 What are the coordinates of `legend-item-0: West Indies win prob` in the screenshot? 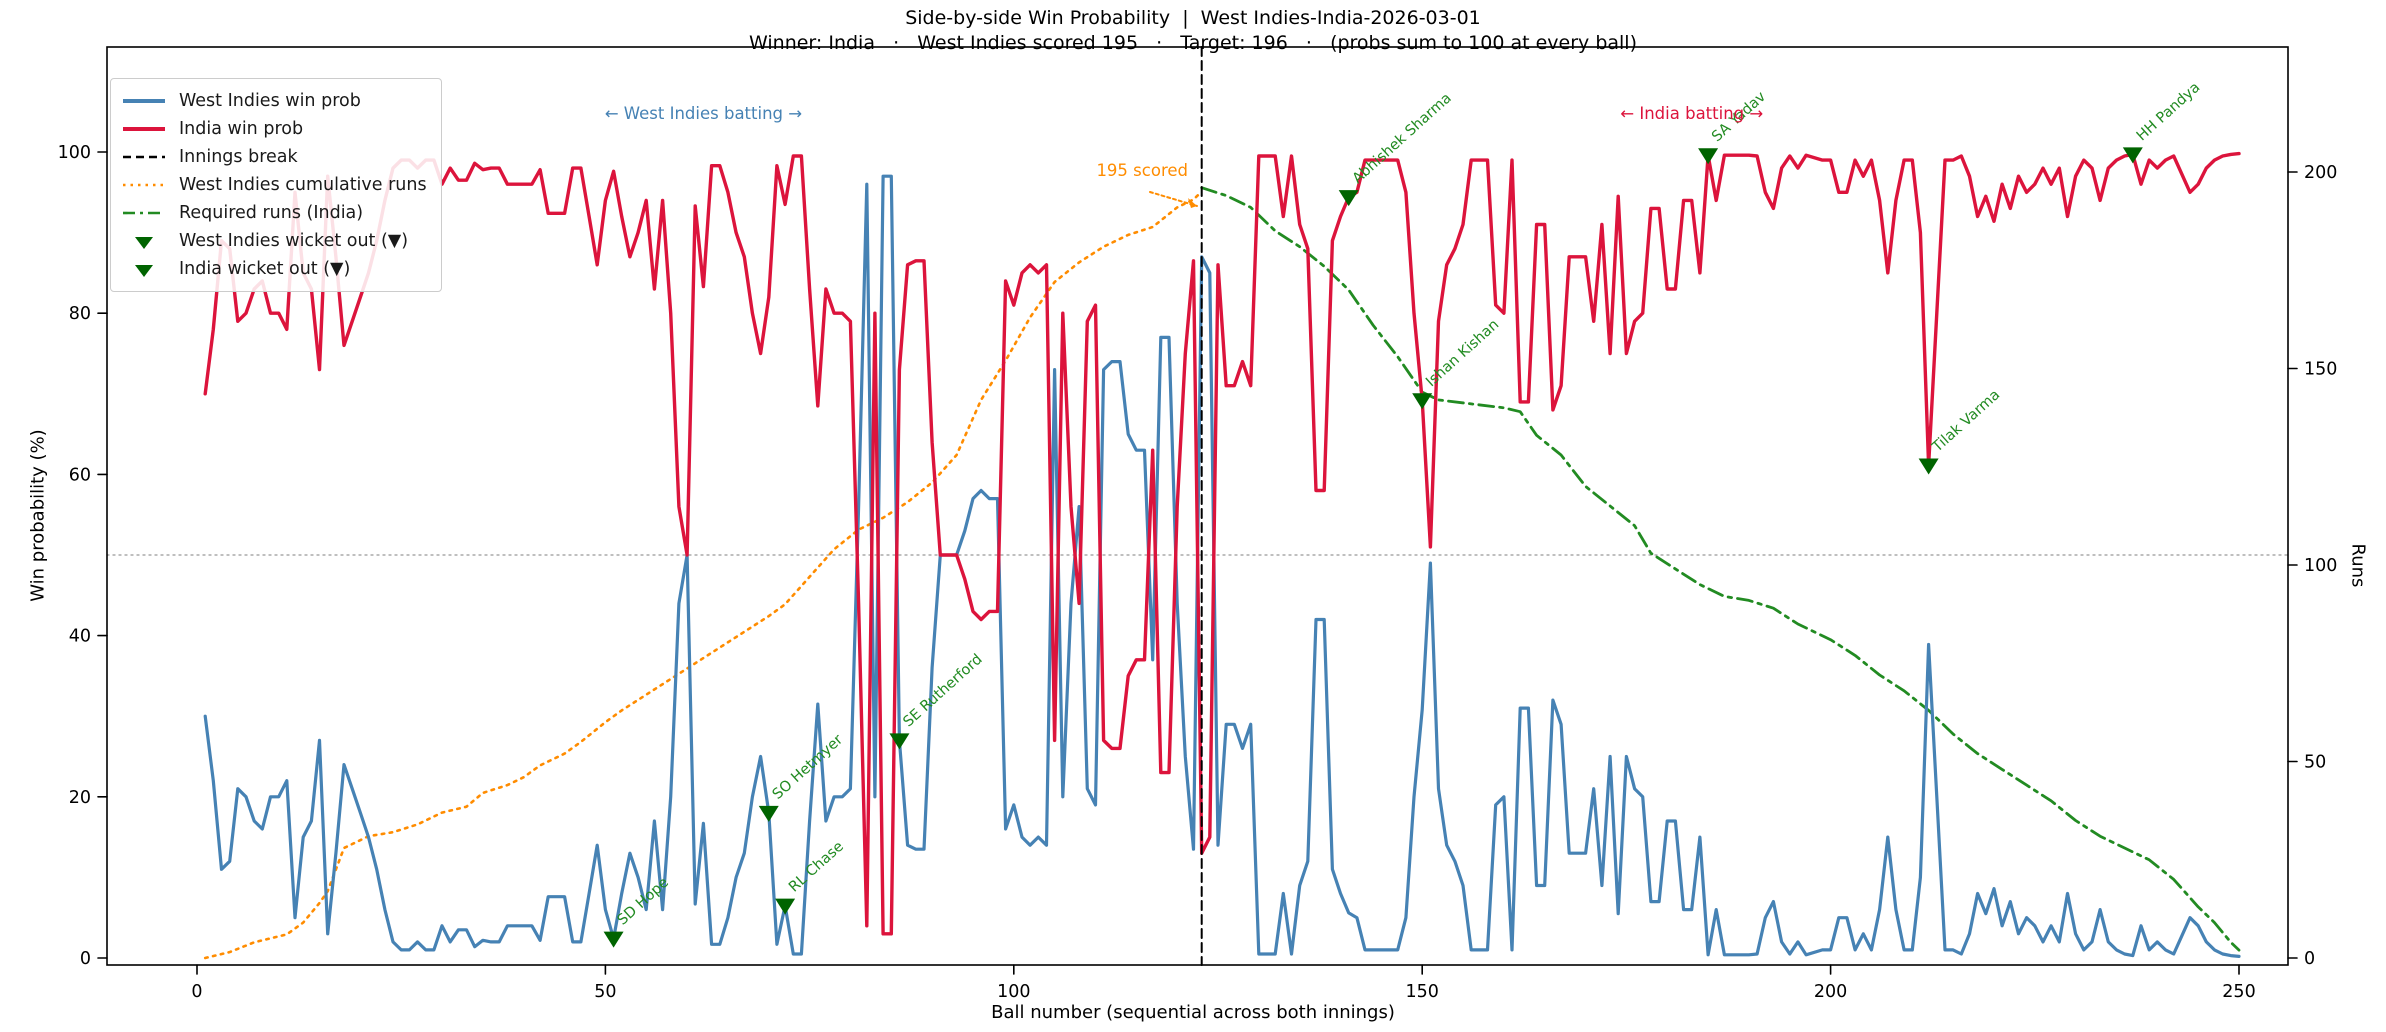 It's located at (274, 101).